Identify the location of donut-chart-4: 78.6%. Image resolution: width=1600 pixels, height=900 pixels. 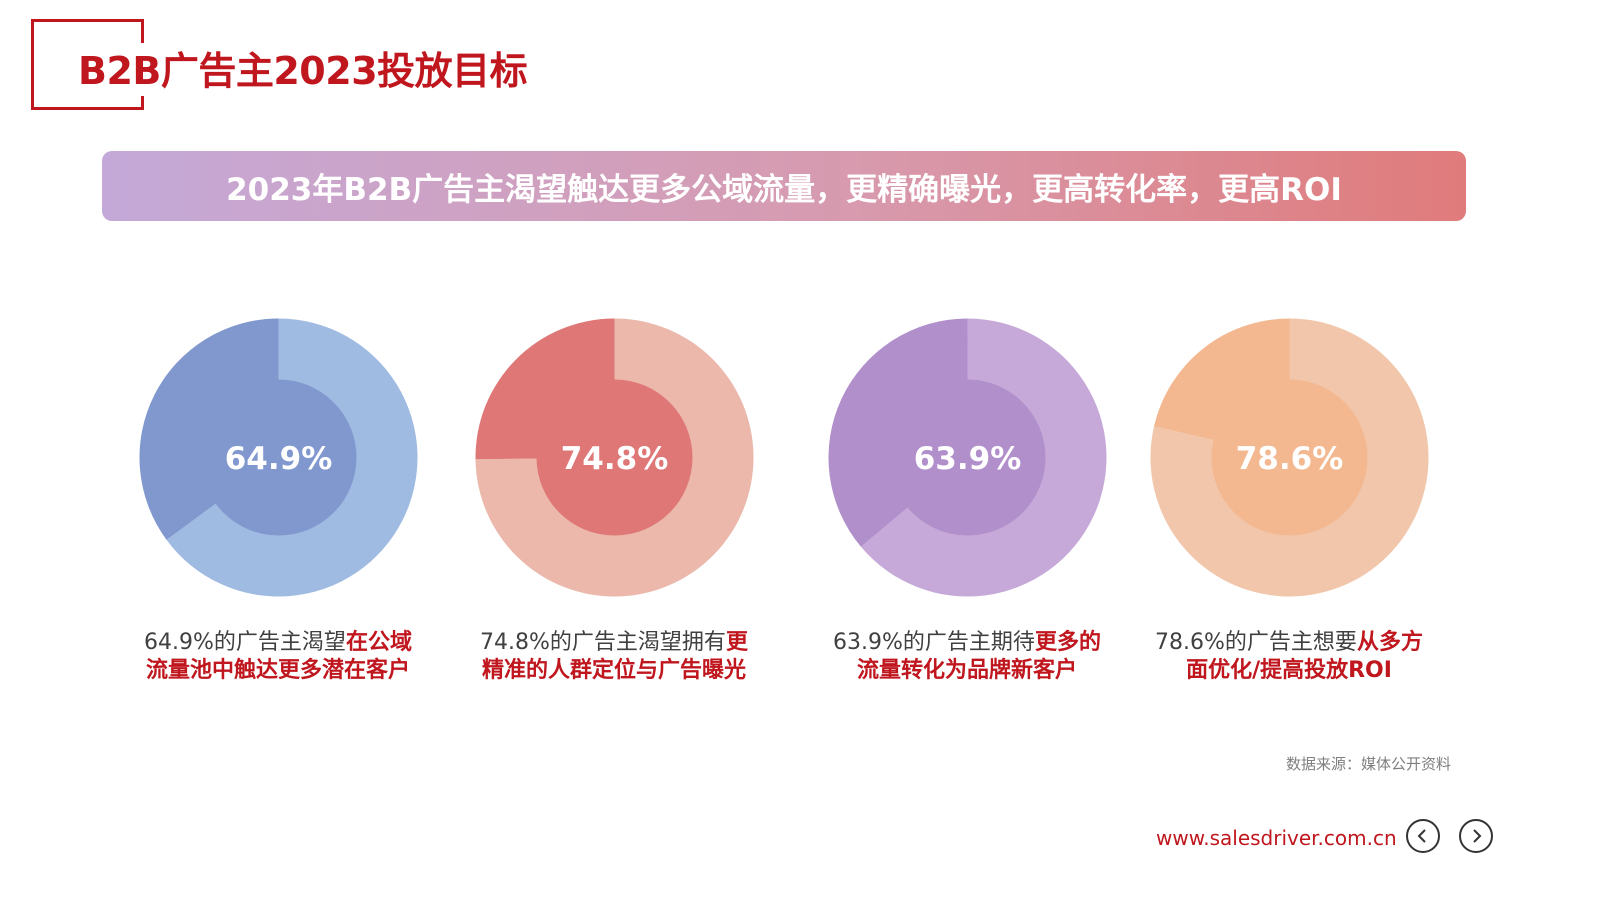
(1289, 457).